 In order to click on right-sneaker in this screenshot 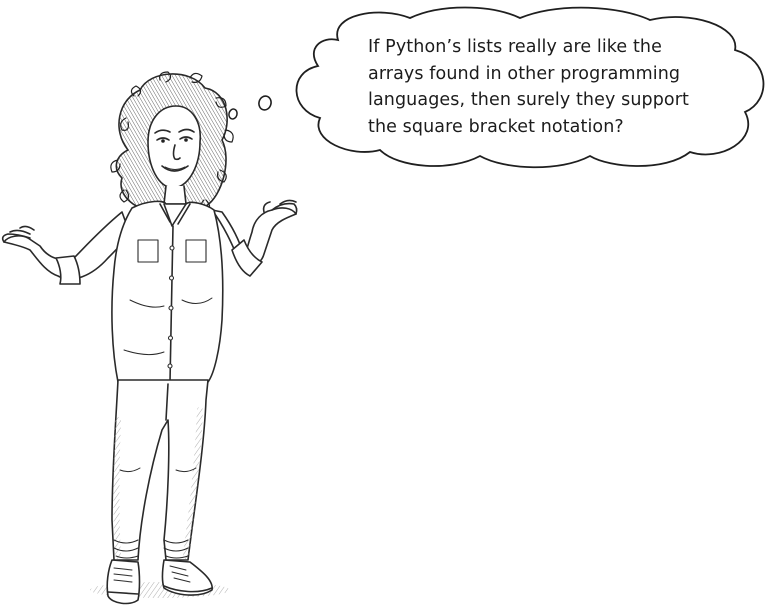, I will do `click(187, 577)`.